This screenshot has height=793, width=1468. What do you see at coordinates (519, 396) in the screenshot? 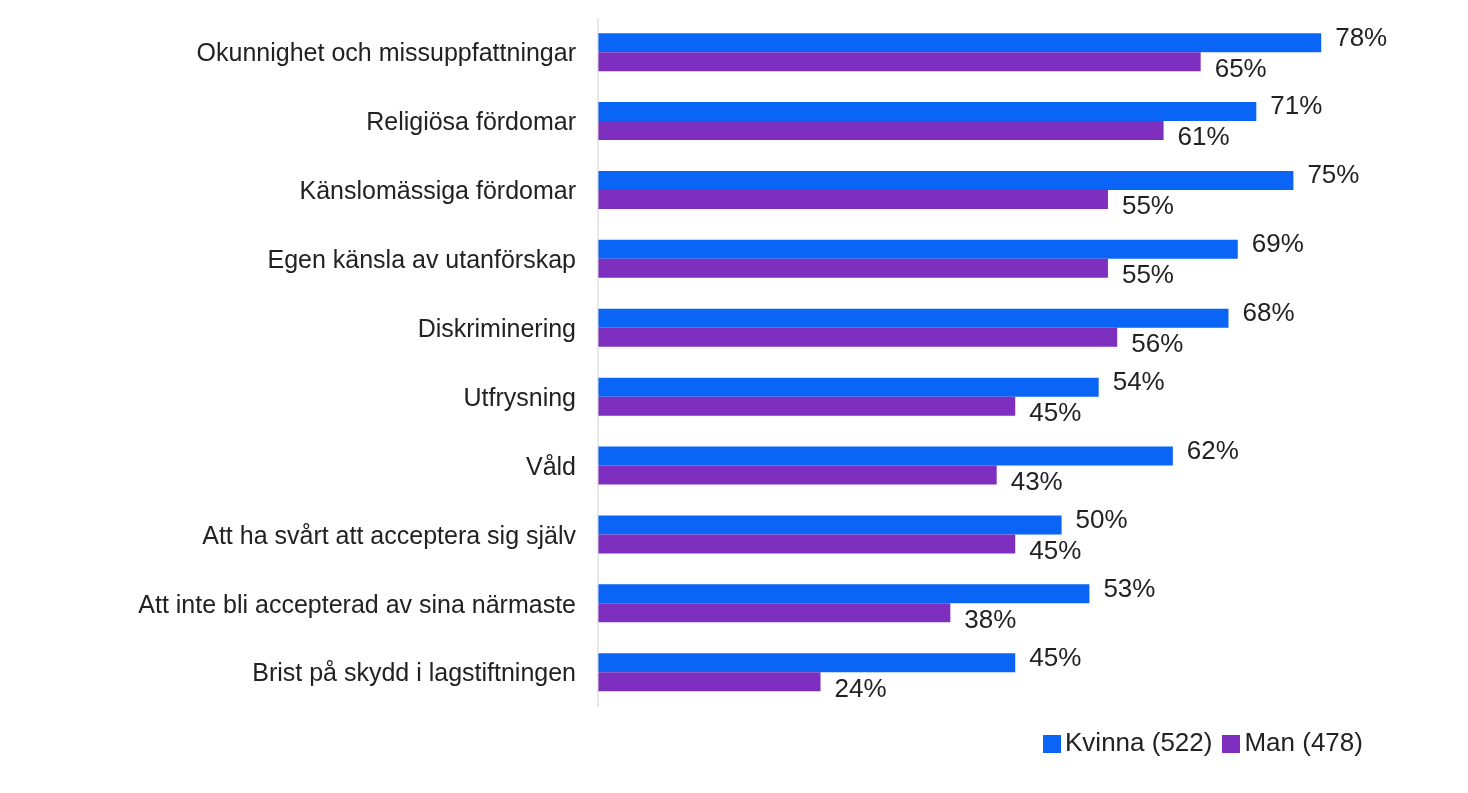
I see `y-tick-label: Utfrysning` at bounding box center [519, 396].